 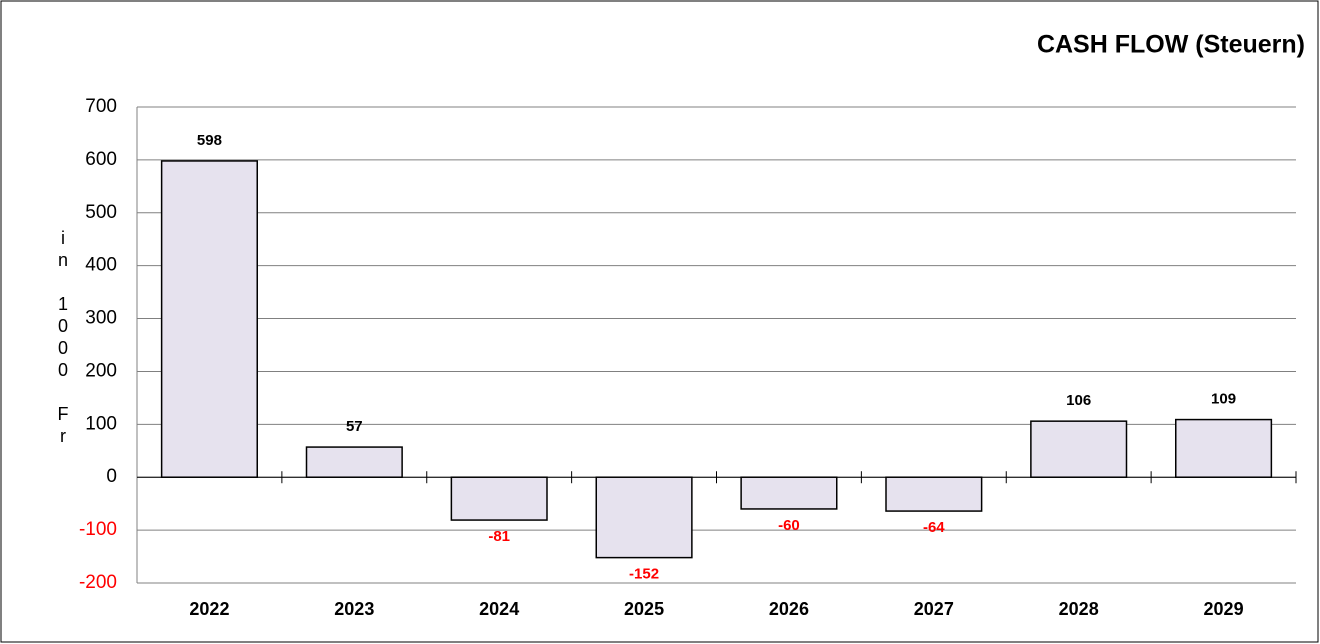 I want to click on data-label: -152, so click(x=644, y=574).